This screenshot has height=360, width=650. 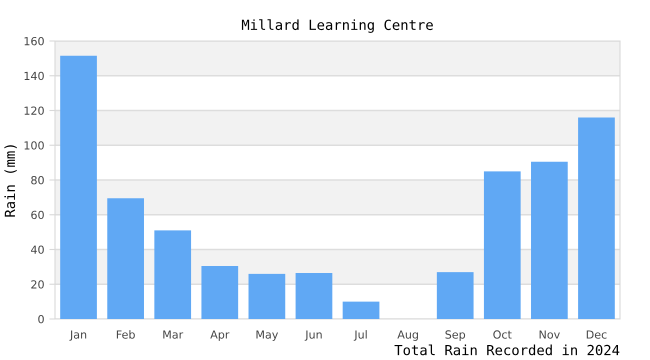 I want to click on y-tick-label: 0, so click(x=41, y=319).